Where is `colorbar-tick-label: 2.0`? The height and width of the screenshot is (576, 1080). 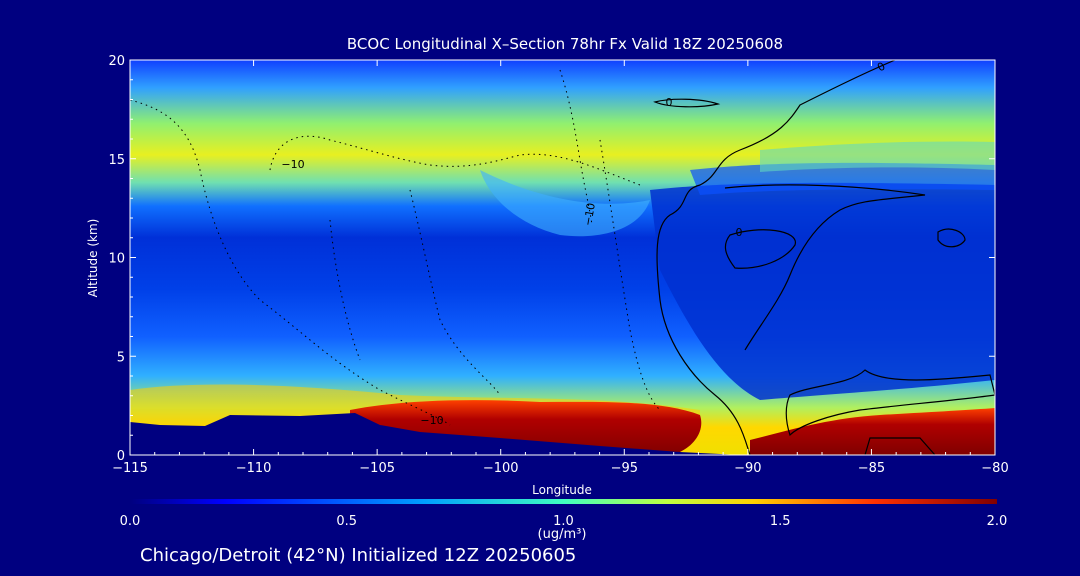 colorbar-tick-label: 2.0 is located at coordinates (997, 521).